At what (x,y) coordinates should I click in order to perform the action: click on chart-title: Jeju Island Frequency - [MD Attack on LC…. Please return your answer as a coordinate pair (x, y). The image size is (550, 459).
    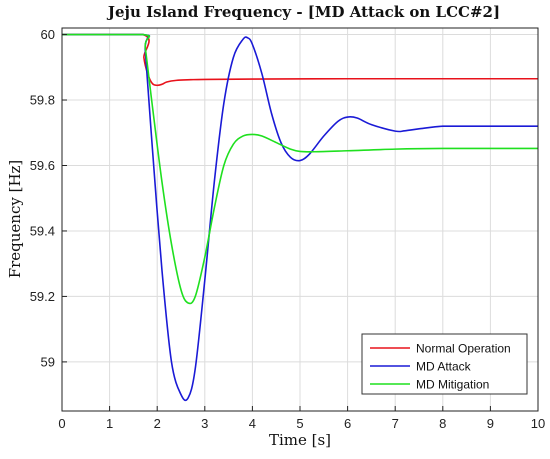
    Looking at the image, I should click on (303, 12).